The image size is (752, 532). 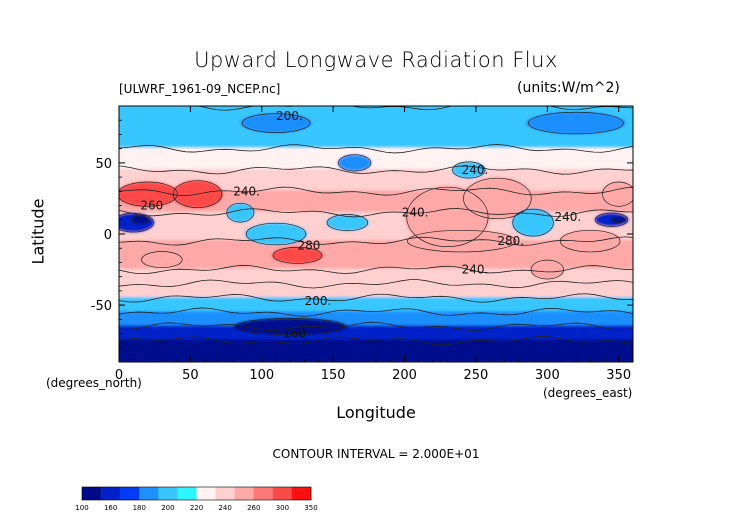 I want to click on y-axis-unit: (degrees_north), so click(x=94, y=383).